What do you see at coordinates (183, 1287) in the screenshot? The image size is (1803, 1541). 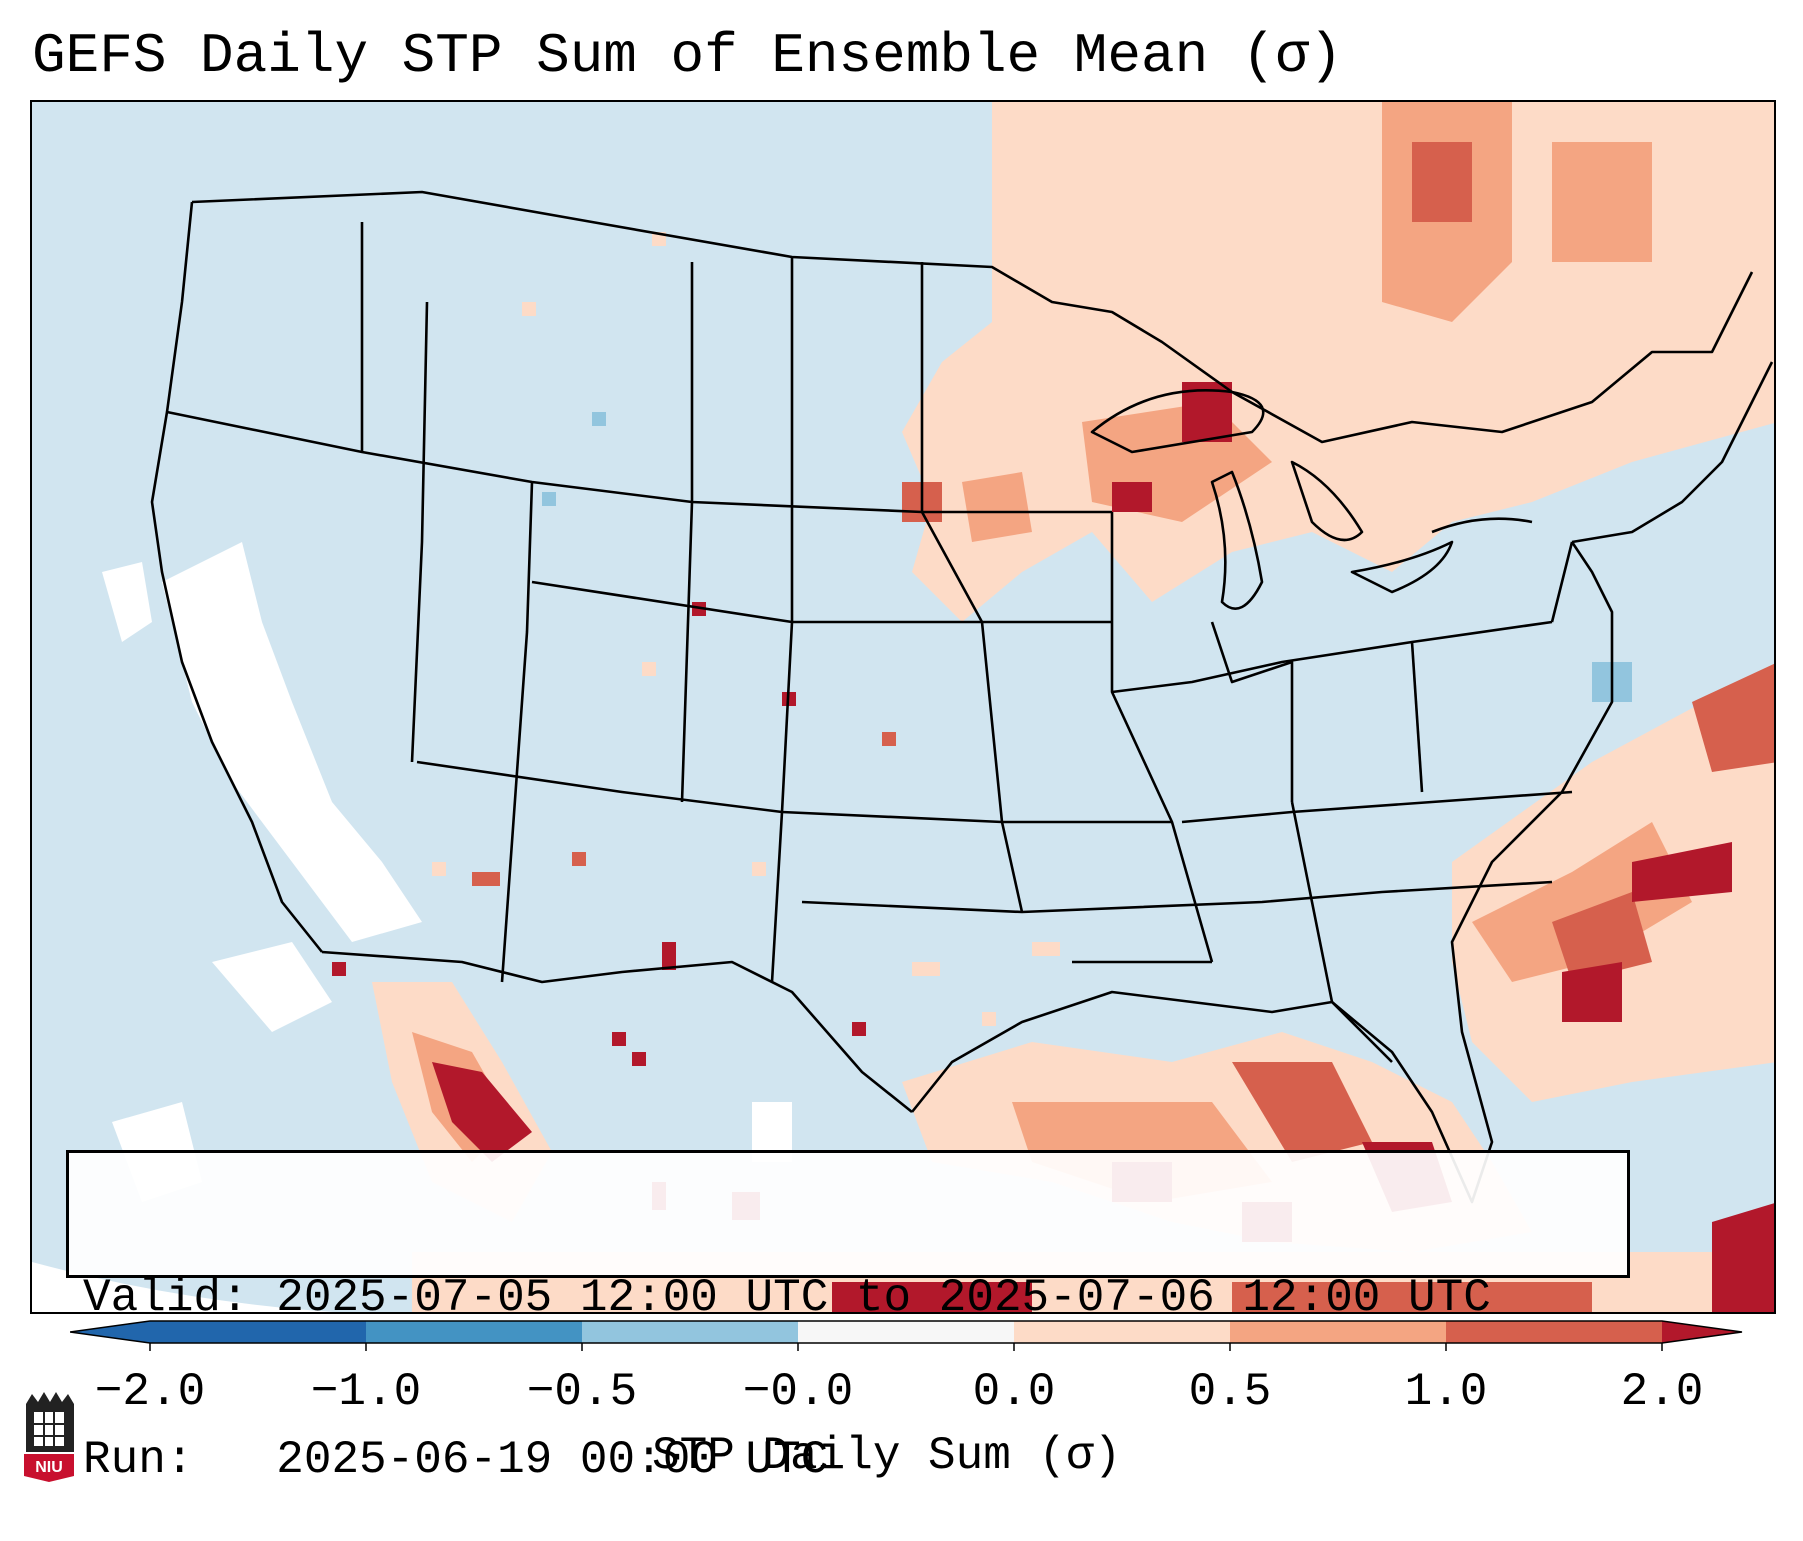 I see `projection-edge` at bounding box center [183, 1287].